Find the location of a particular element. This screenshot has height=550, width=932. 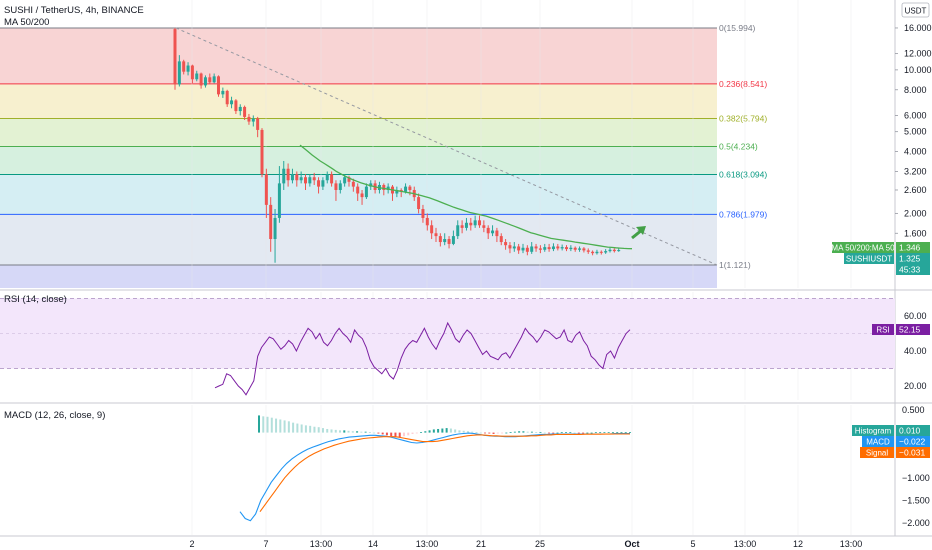

rsi-badge-value: 52.15 is located at coordinates (910, 330).